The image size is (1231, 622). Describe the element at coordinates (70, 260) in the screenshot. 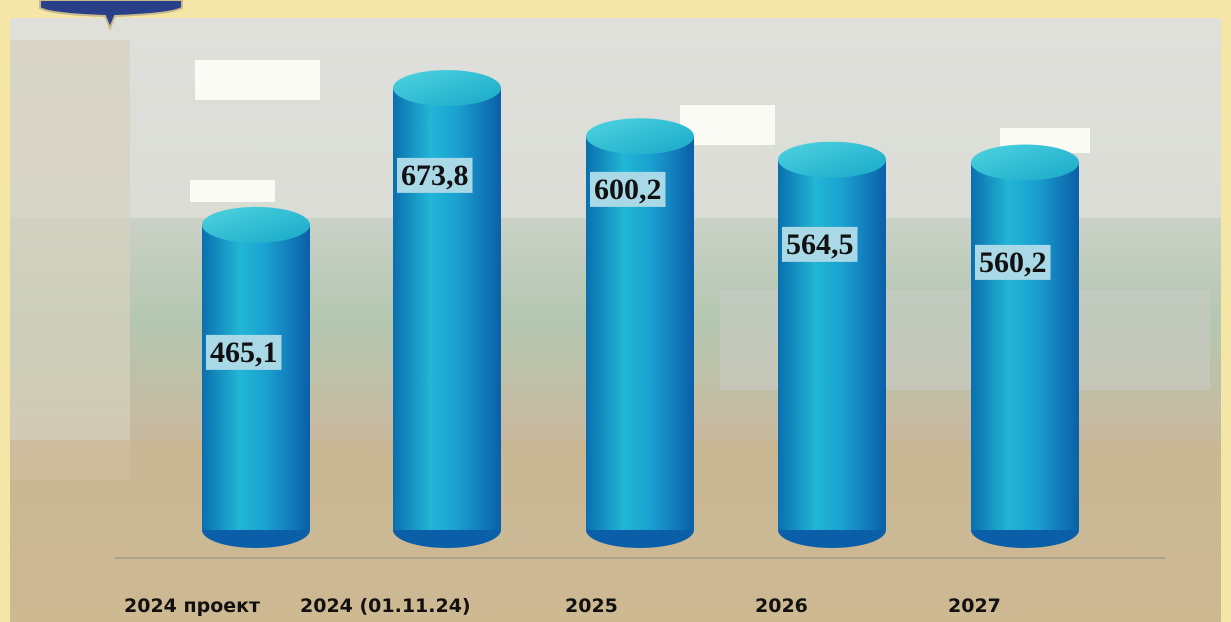

I see `curtain` at that location.